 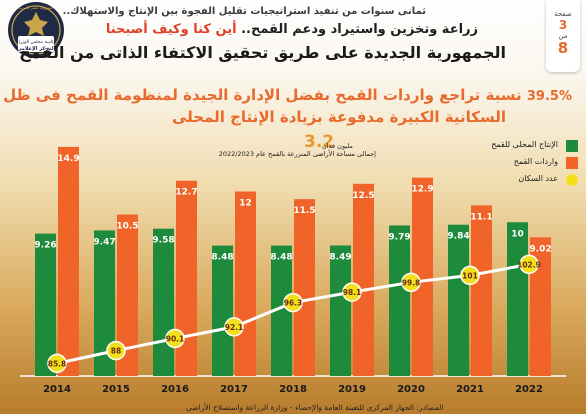 What do you see at coordinates (163, 241) in the screenshot?
I see `label-production-2016: 9.58` at bounding box center [163, 241].